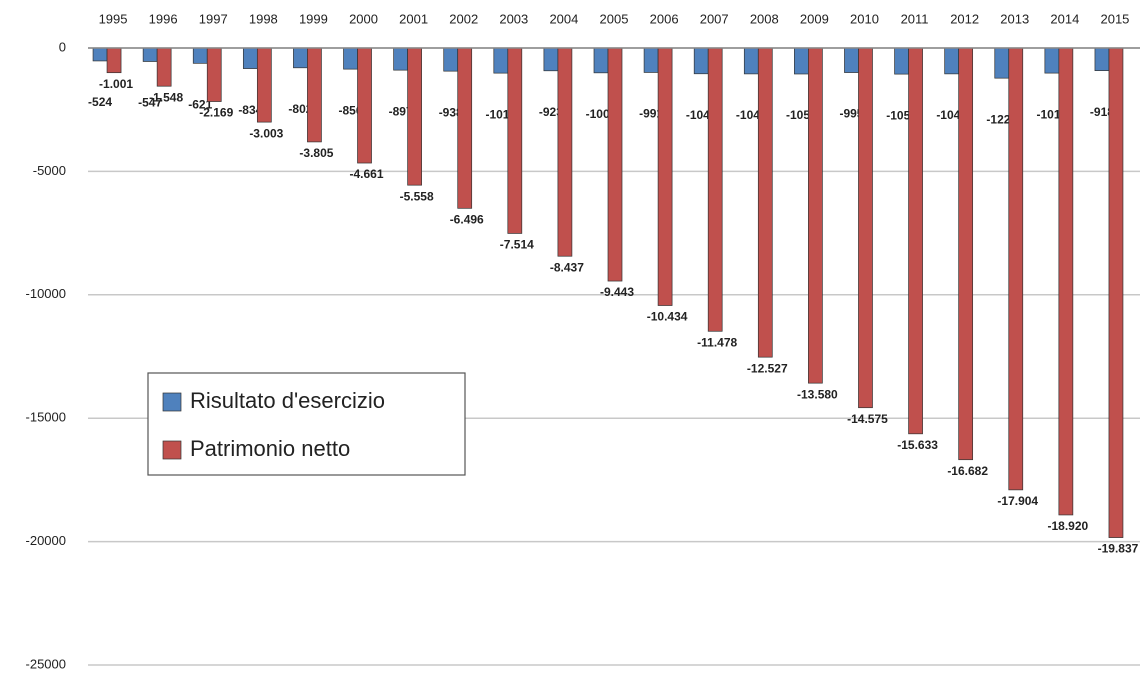 The image size is (1144, 678). What do you see at coordinates (351, 110) in the screenshot?
I see `data-label: -856` at bounding box center [351, 110].